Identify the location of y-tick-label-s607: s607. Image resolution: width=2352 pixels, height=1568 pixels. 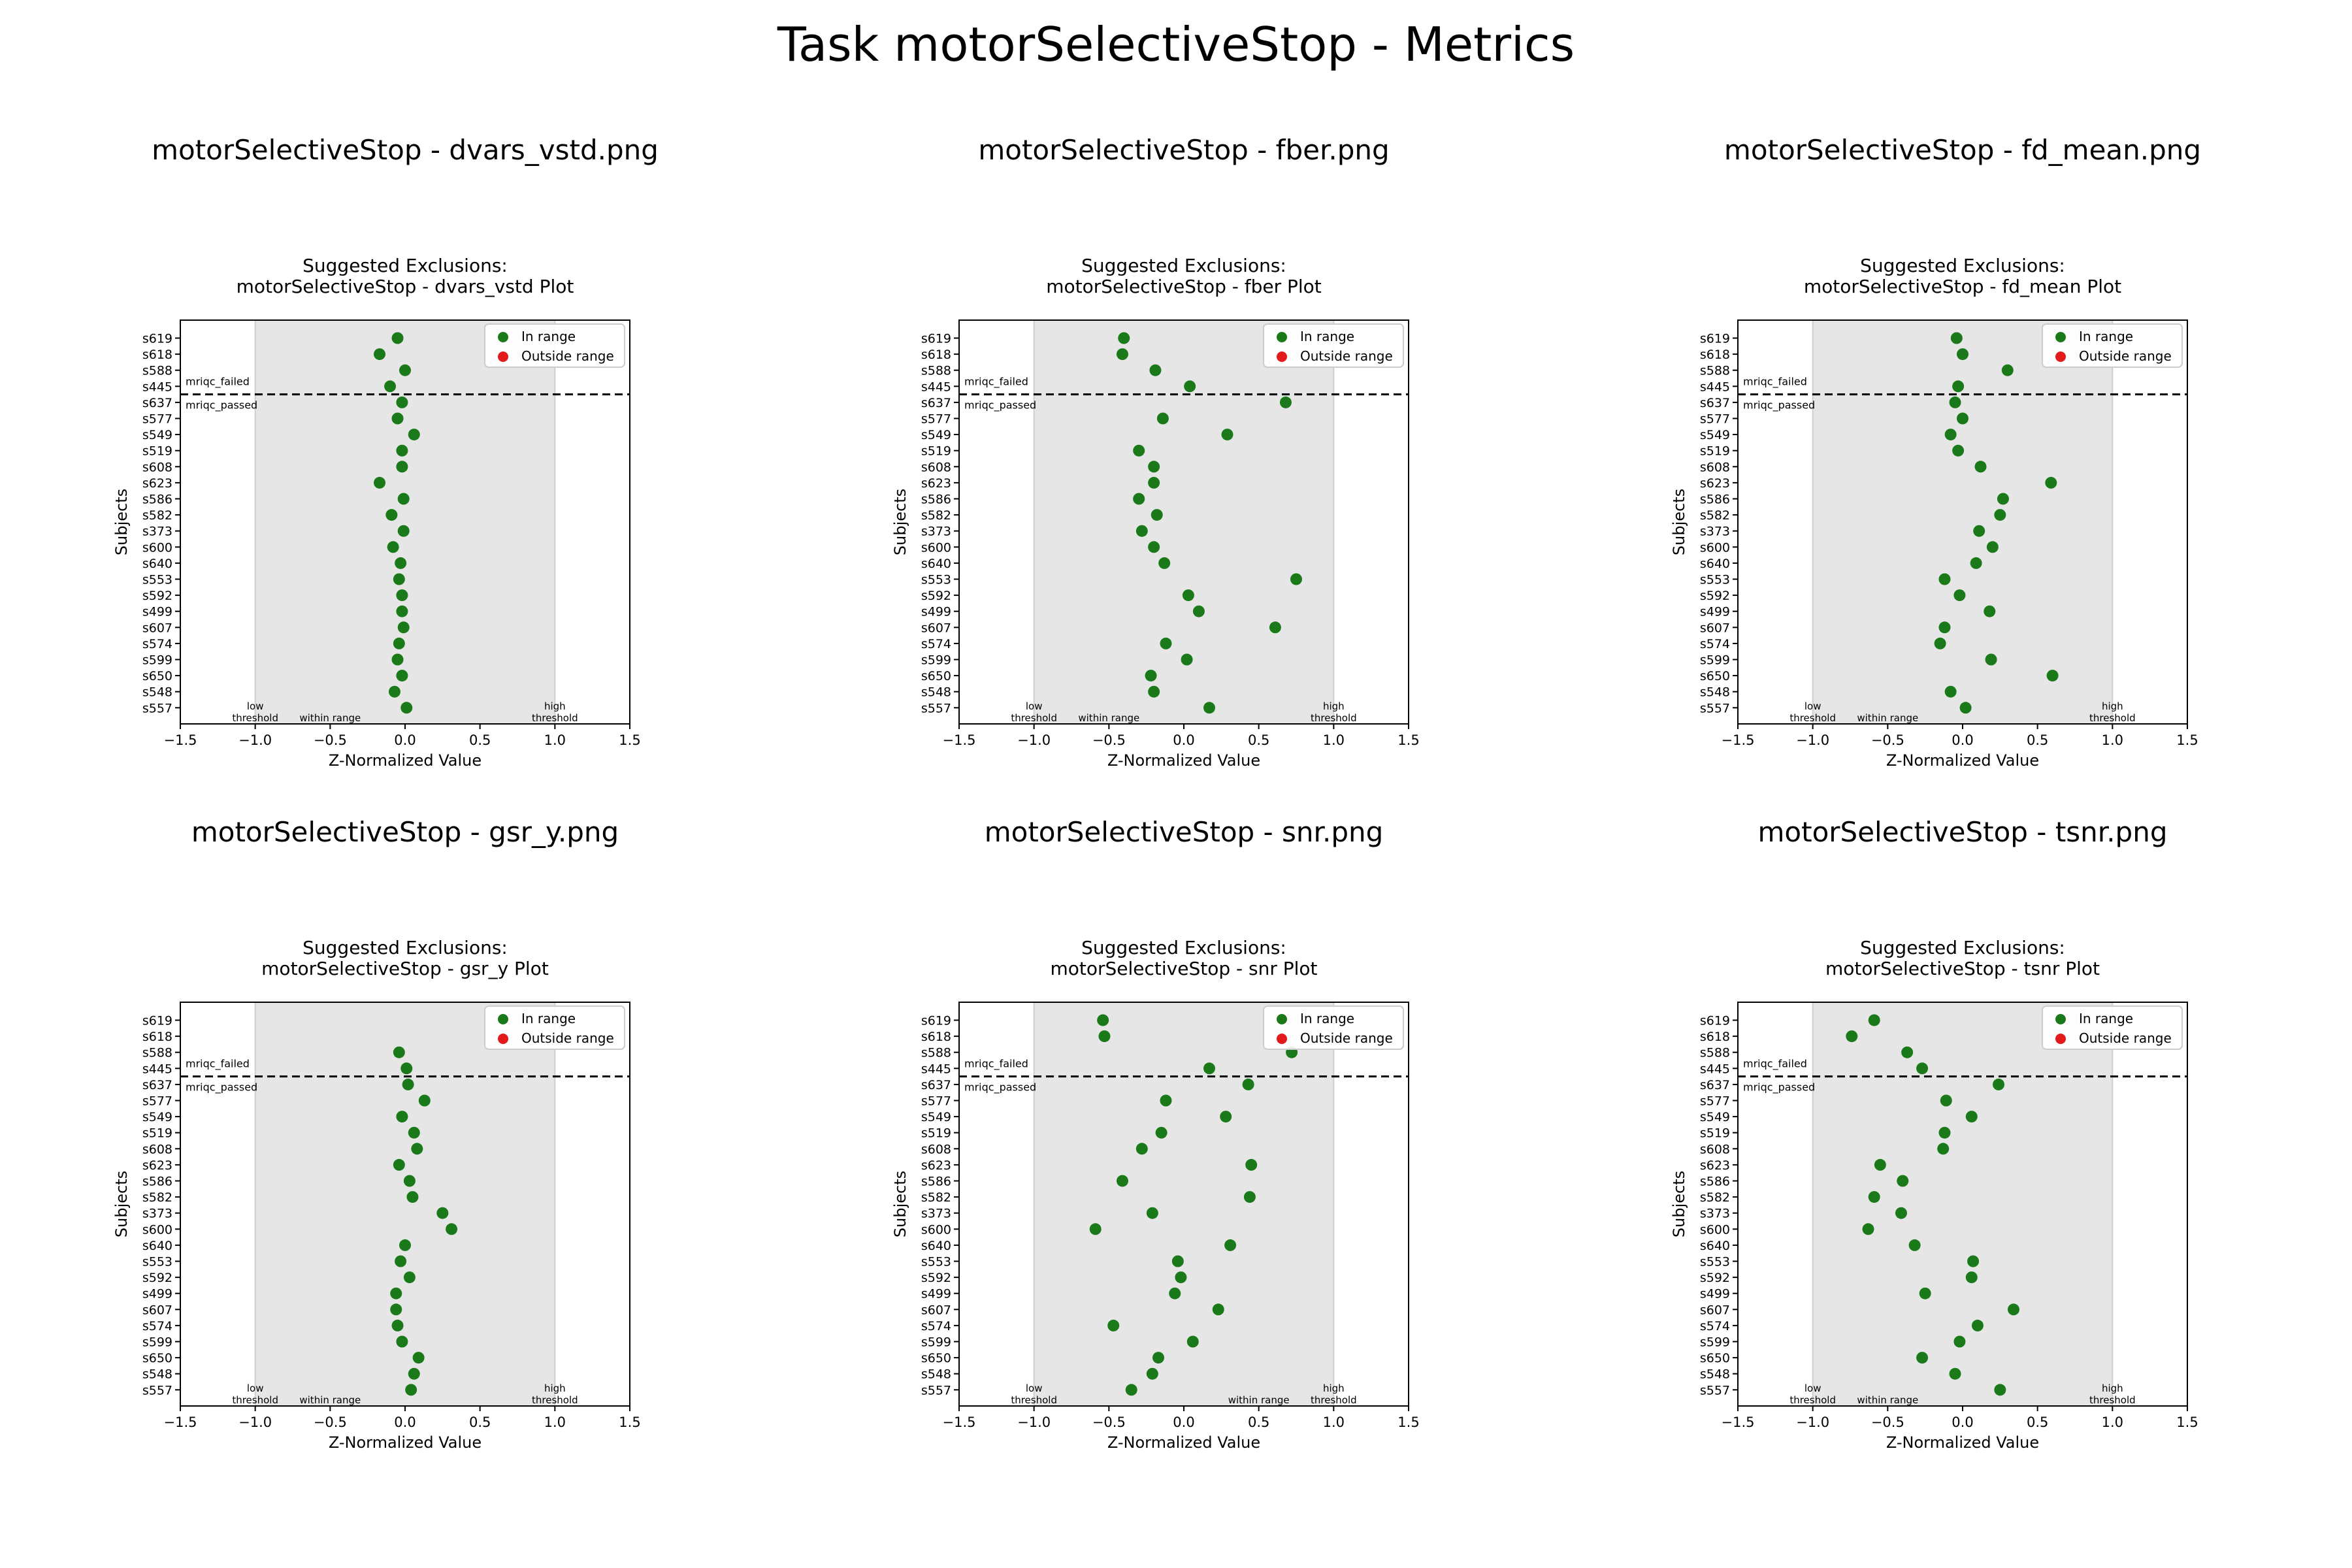
(157, 628).